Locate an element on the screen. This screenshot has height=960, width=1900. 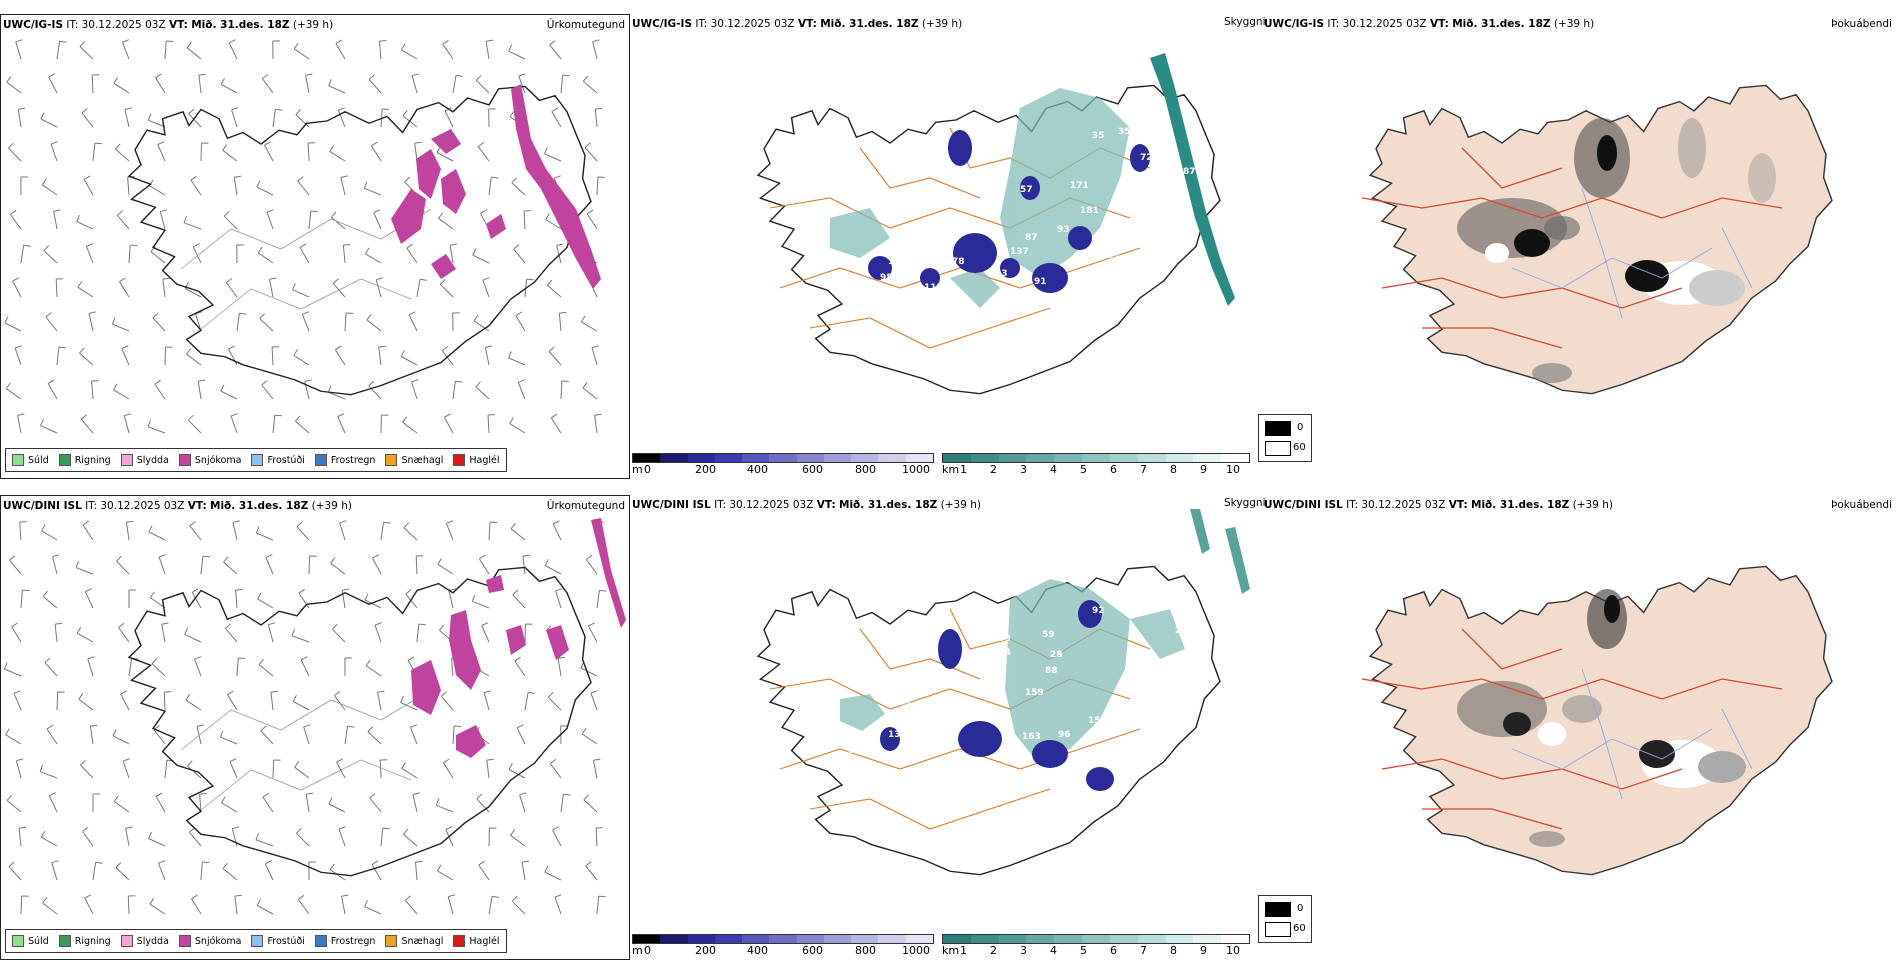
cloudbase-colorbar: m 0 200 400 600 800 1000 is located at coordinates (782, 947).